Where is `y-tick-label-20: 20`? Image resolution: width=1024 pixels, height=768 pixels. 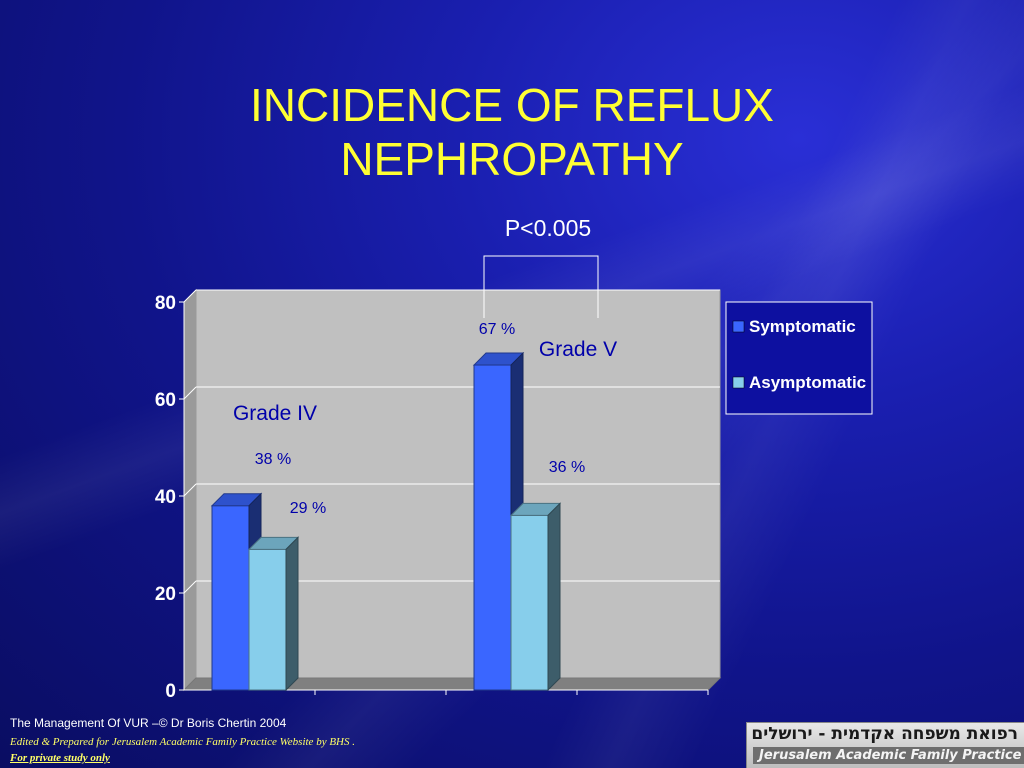 y-tick-label-20: 20 is located at coordinates (165, 594).